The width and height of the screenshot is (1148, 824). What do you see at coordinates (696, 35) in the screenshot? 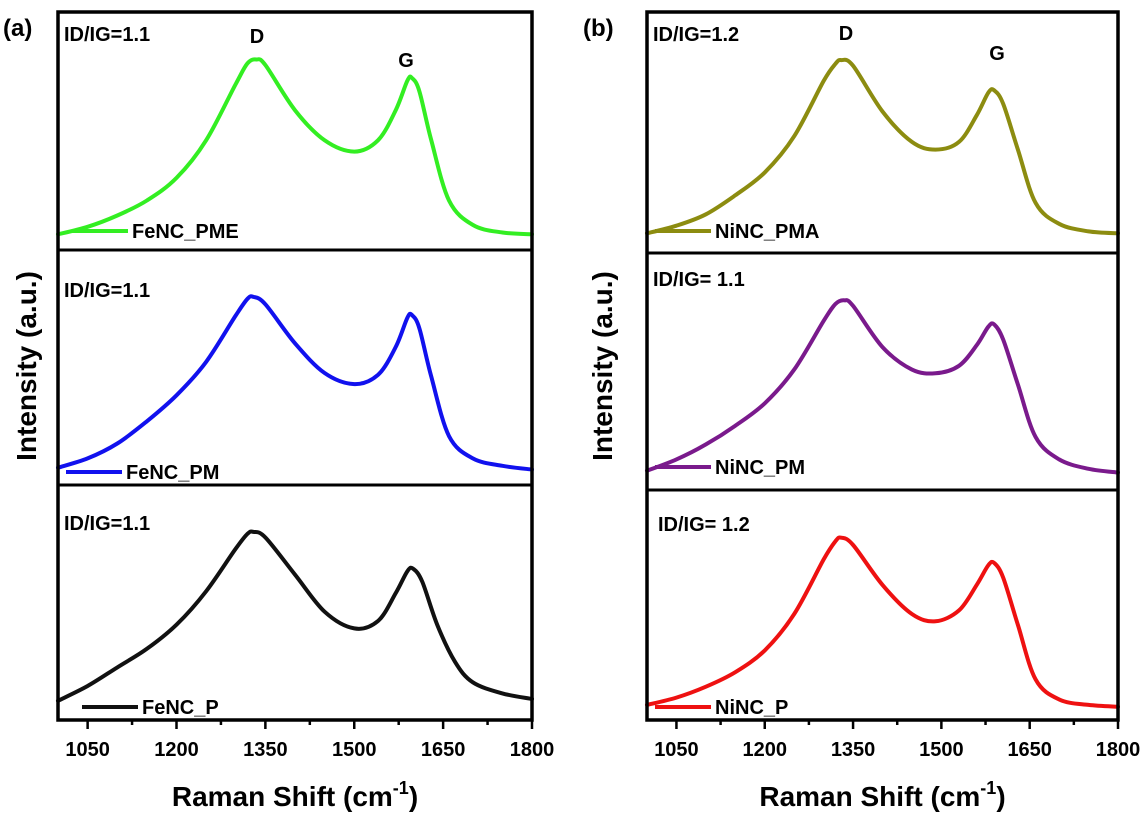
I see `ratio-label-NiNC_PMA: ID/IG=1.2` at bounding box center [696, 35].